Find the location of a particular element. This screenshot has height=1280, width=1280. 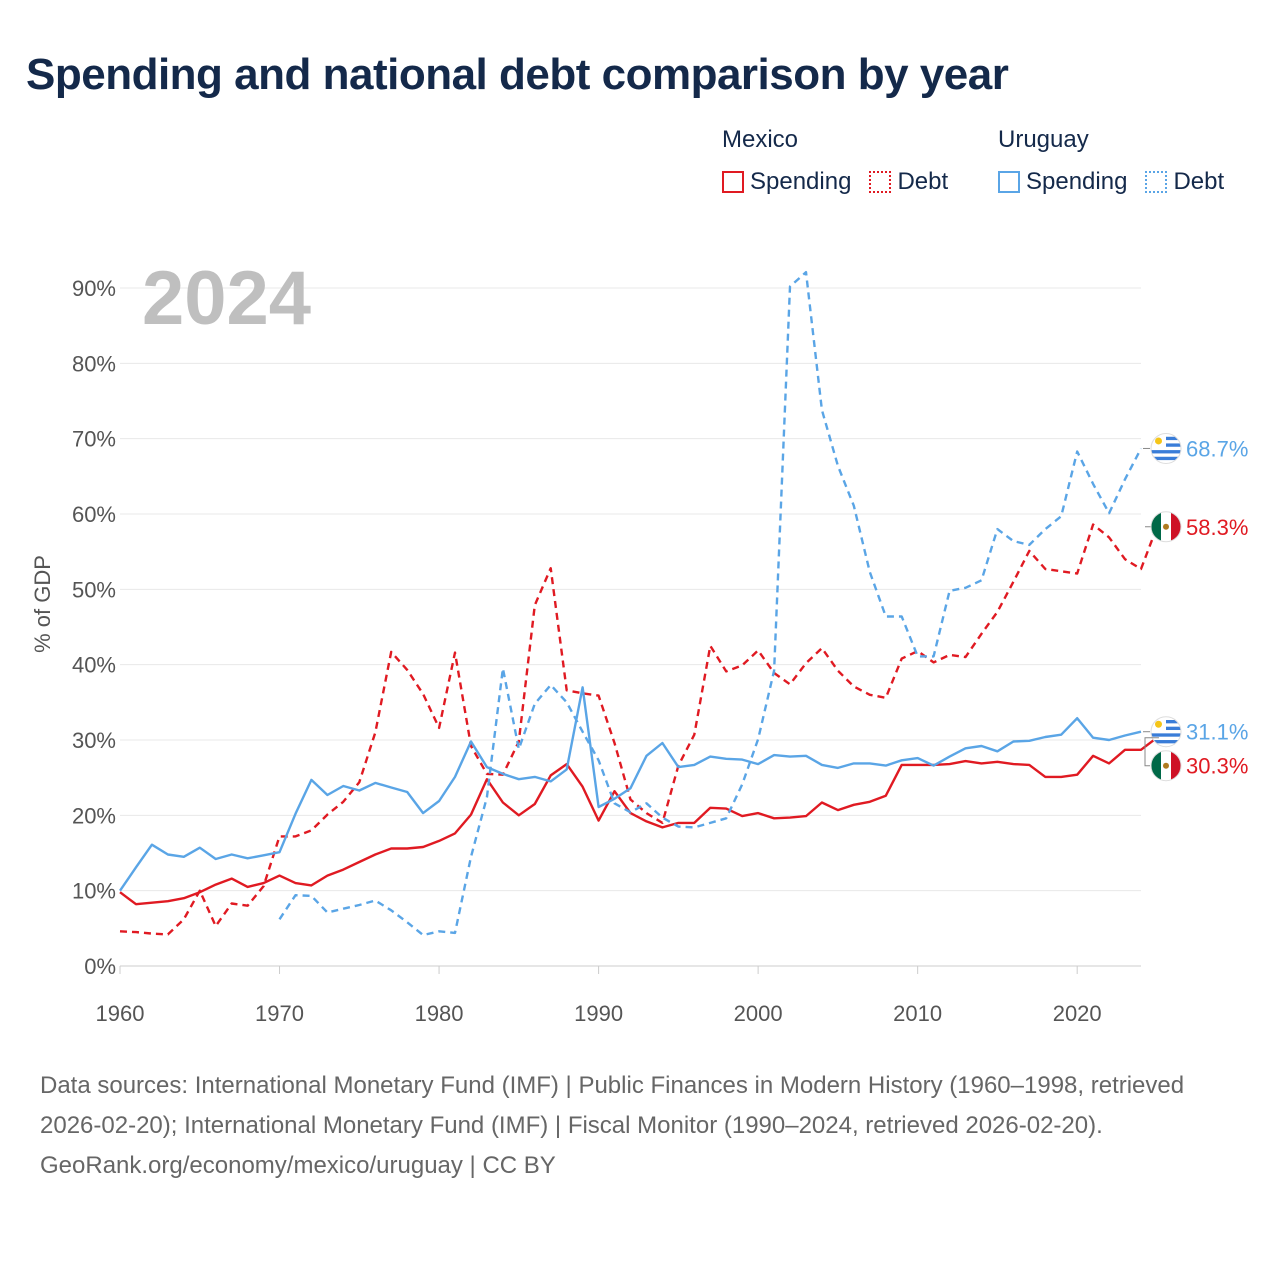

x-tick-label: 1960 is located at coordinates (120, 1013).